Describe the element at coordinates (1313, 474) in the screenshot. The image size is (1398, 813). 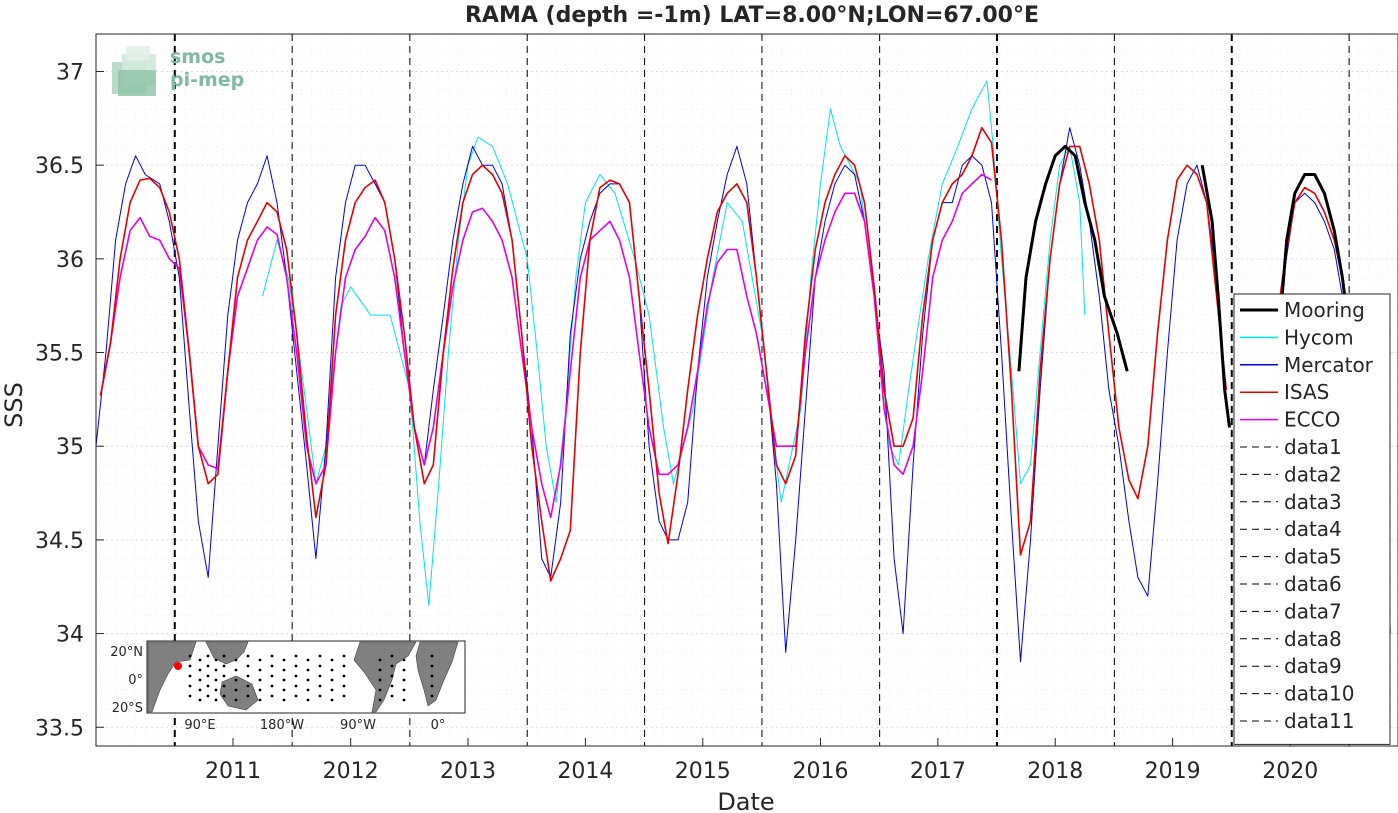
I see `legend-label: data2` at that location.